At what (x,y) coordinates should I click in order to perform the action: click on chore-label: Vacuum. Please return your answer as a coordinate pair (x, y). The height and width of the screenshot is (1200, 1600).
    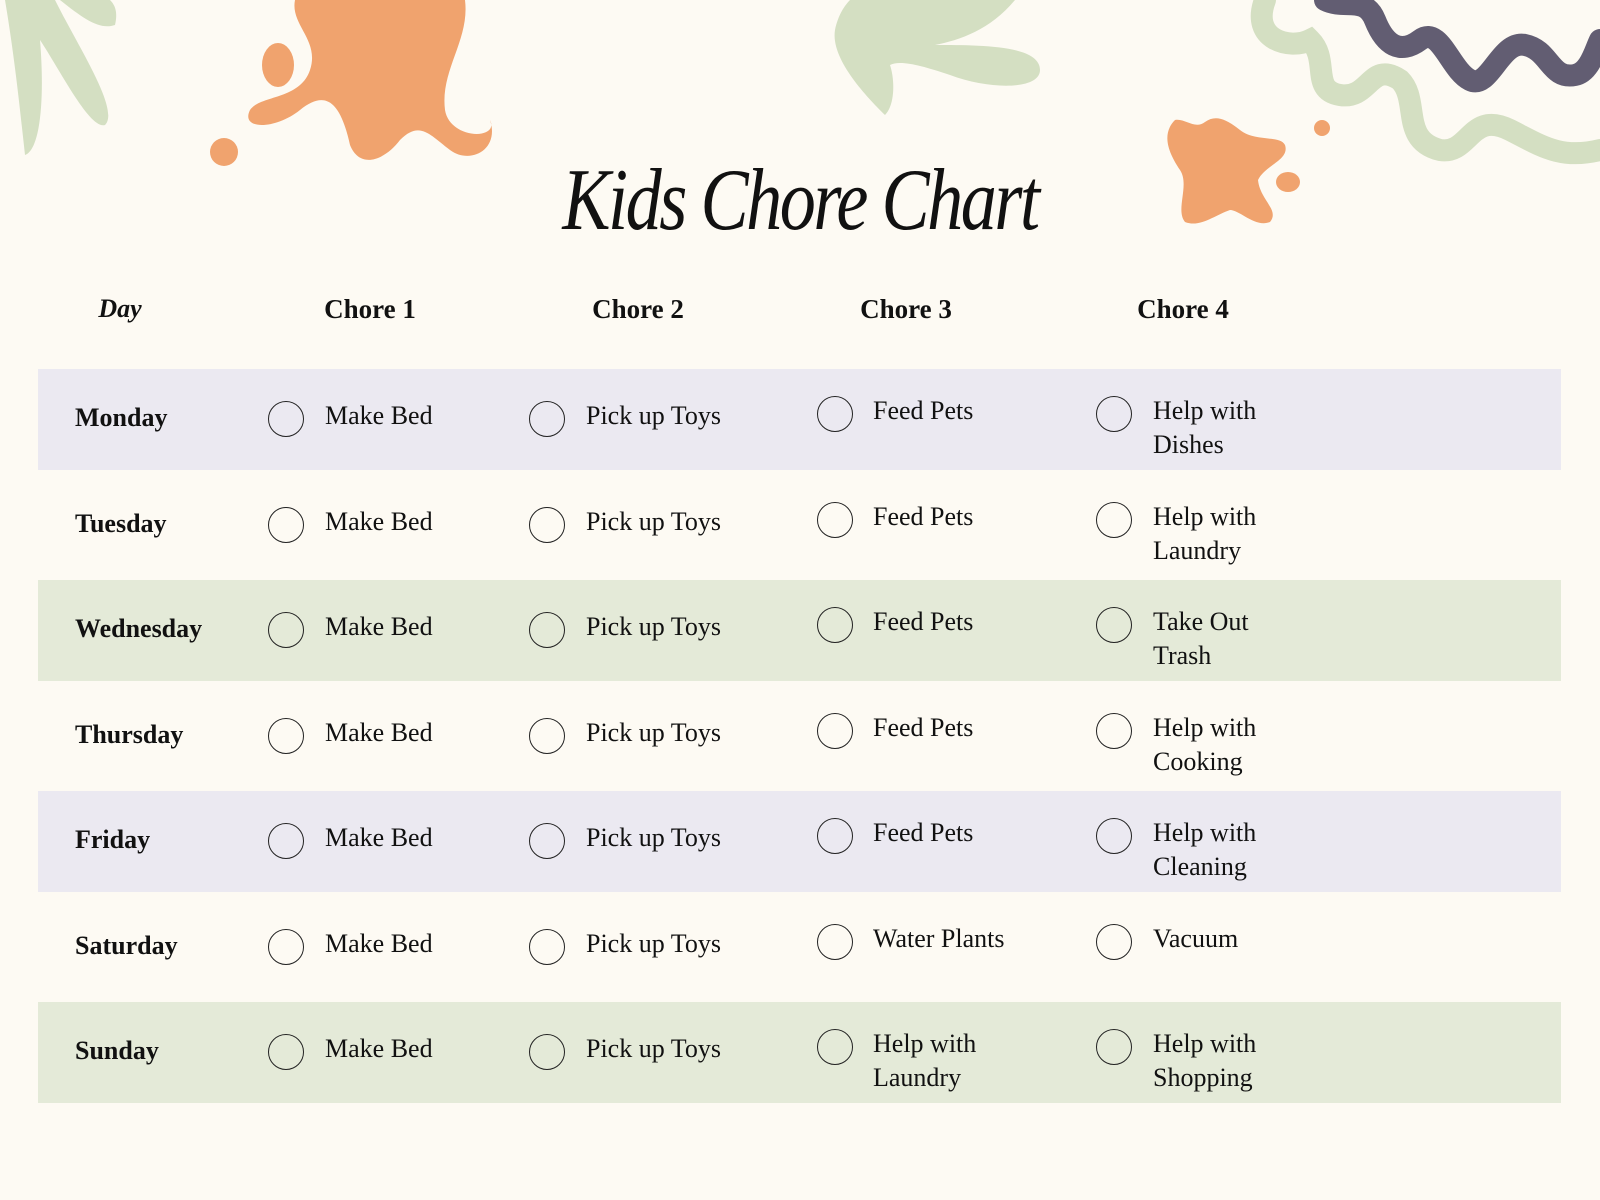
    Looking at the image, I should click on (1196, 938).